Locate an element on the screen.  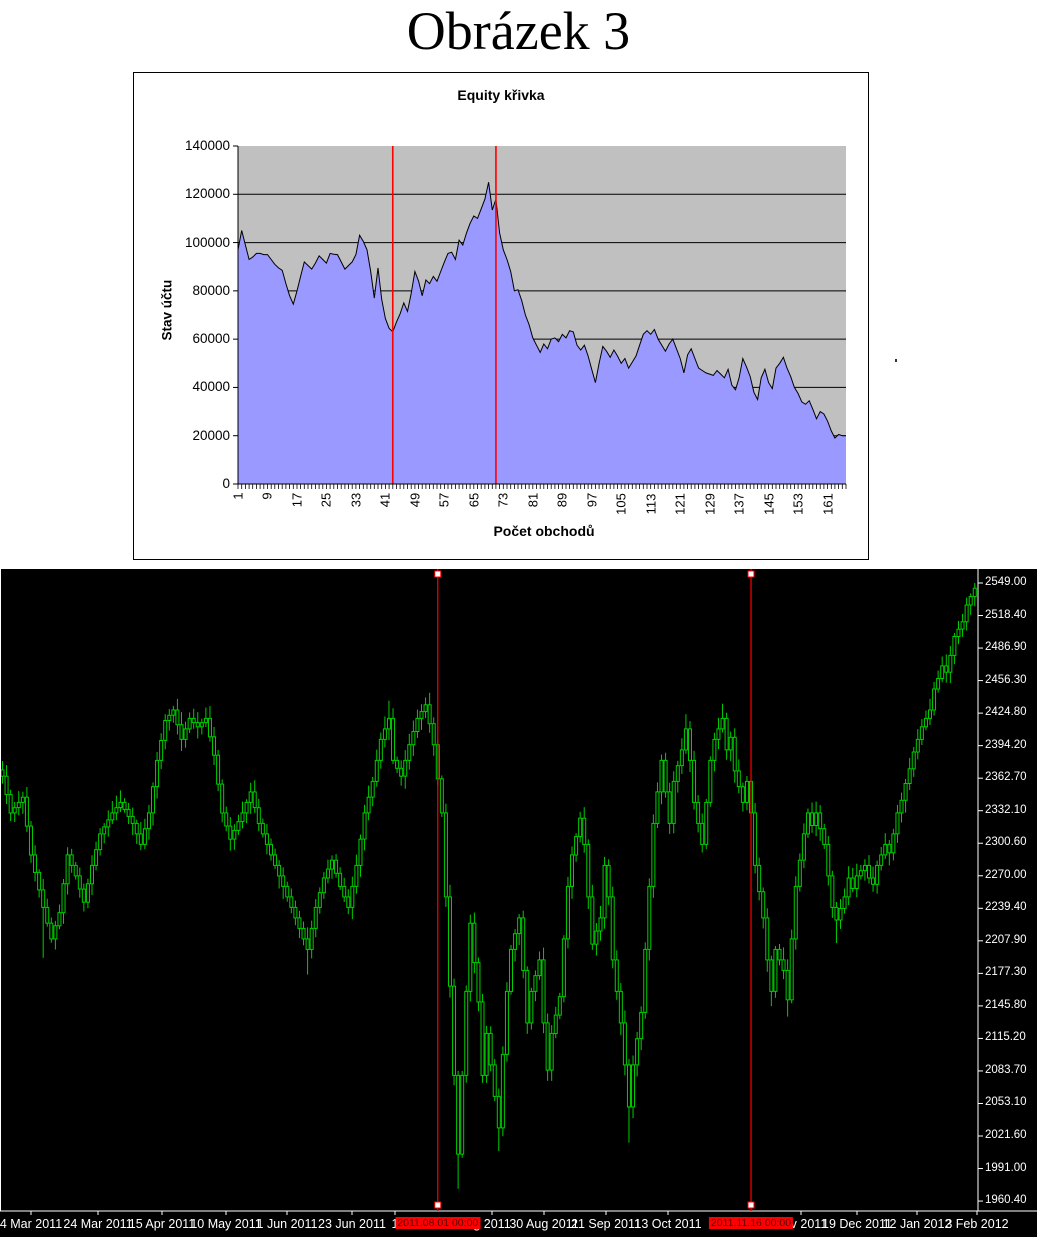
date-tick-label: 30 Aug 2011 is located at coordinates (544, 1224).